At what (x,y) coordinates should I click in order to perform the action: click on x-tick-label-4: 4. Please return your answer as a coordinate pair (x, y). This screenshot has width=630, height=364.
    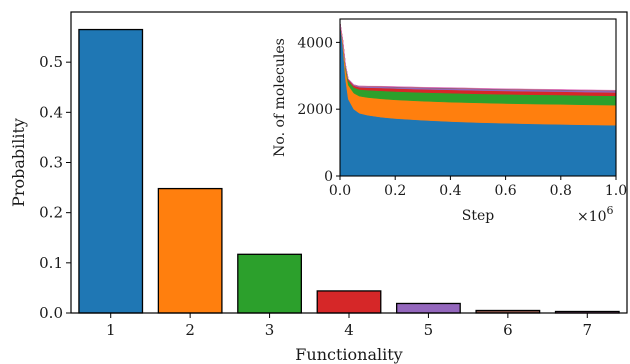
    Looking at the image, I should click on (349, 330).